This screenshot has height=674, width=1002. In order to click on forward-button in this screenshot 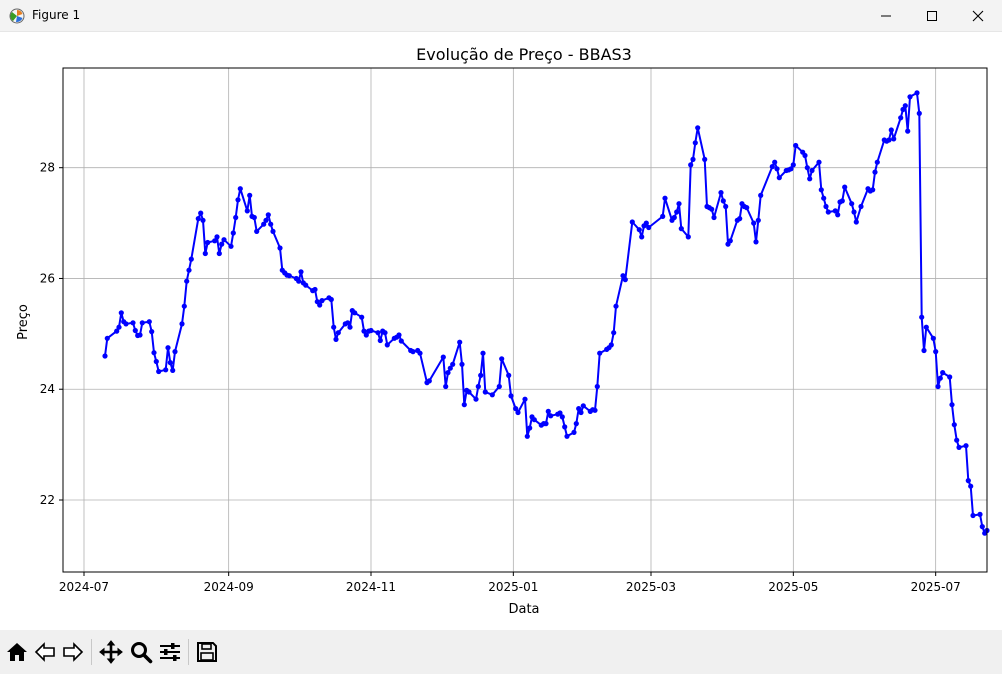, I will do `click(73, 652)`.